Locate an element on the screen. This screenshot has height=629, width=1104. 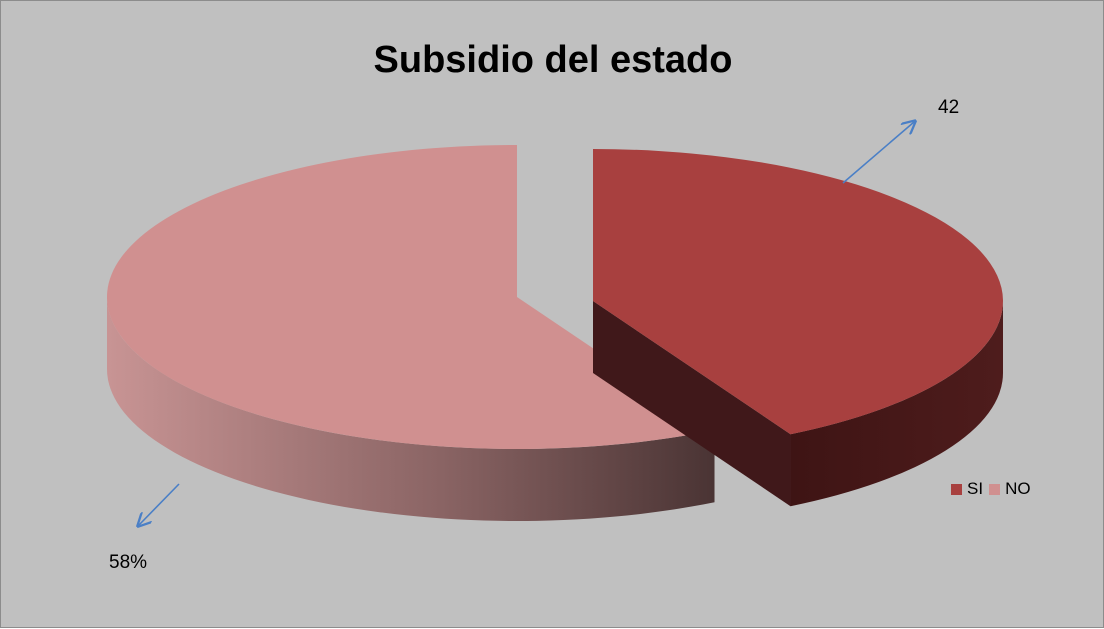
data-label-si: 42 is located at coordinates (949, 107).